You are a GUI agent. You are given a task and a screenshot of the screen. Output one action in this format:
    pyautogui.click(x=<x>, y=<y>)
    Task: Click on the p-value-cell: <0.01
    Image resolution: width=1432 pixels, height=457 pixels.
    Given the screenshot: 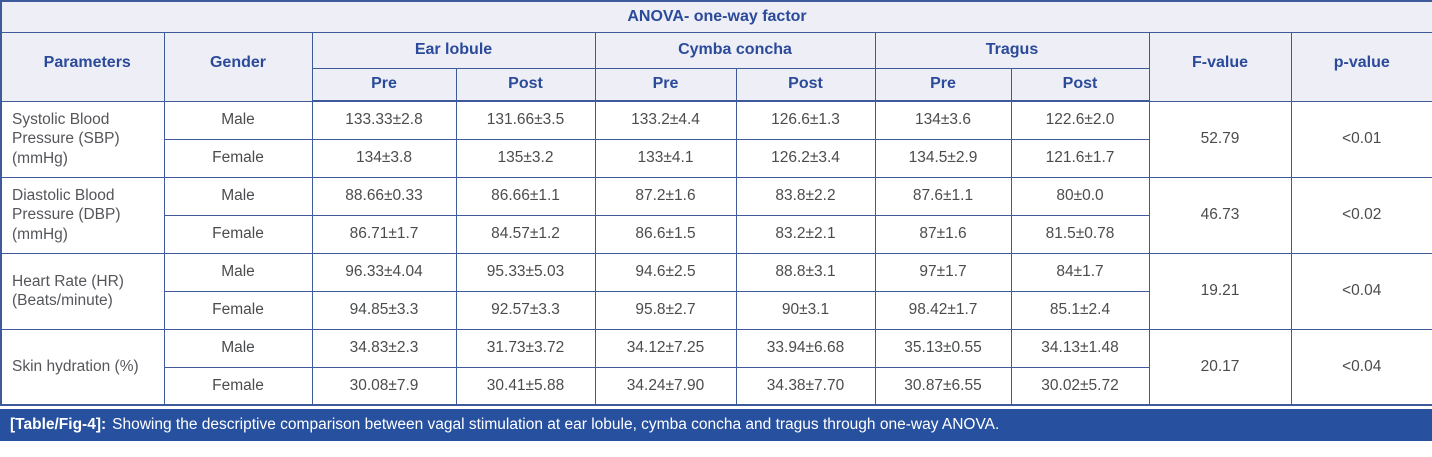 What is the action you would take?
    pyautogui.click(x=1361, y=139)
    